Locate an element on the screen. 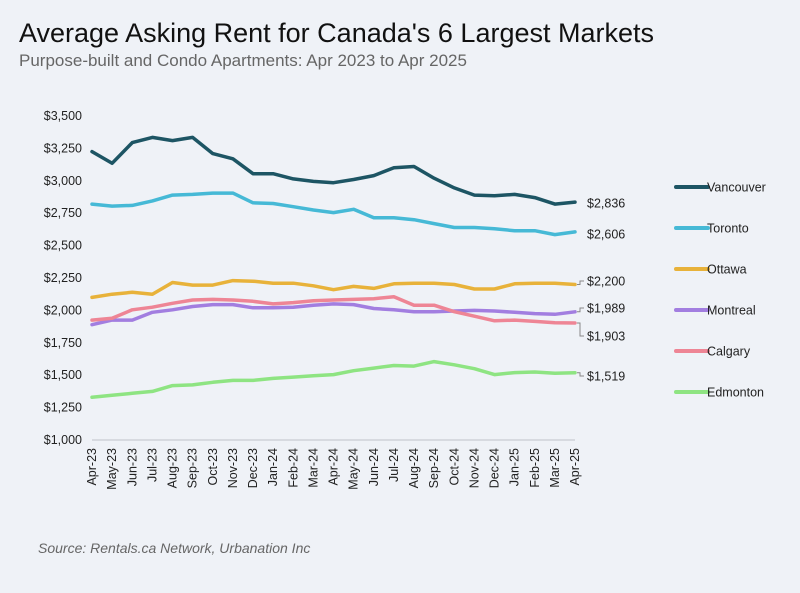 The width and height of the screenshot is (800, 593). legend-label-ottawa: Ottawa is located at coordinates (727, 270).